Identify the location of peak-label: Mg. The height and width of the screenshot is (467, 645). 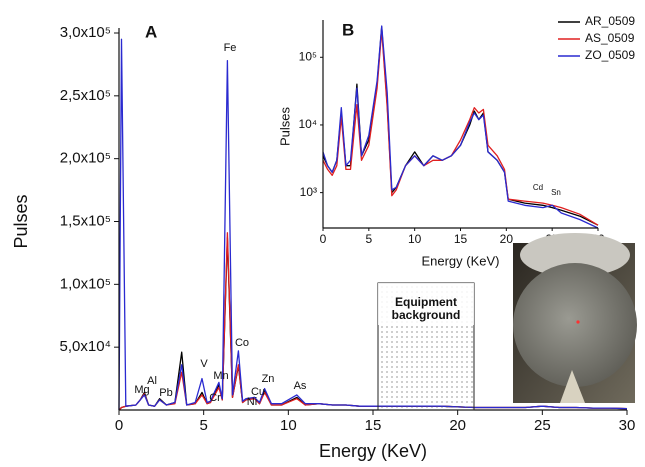
(141, 390).